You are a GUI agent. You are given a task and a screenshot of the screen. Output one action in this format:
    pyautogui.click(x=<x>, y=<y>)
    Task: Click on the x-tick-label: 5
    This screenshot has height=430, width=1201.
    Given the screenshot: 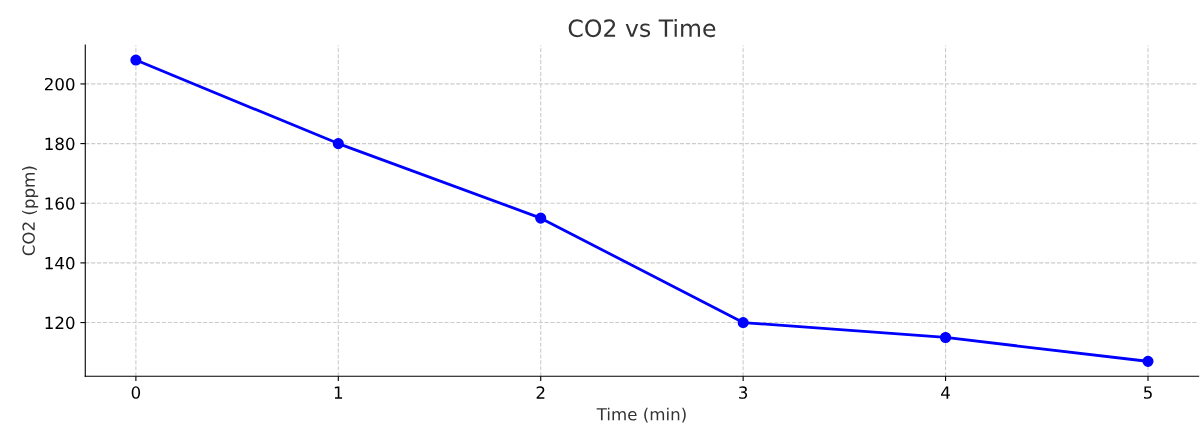 What is the action you would take?
    pyautogui.click(x=1147, y=392)
    